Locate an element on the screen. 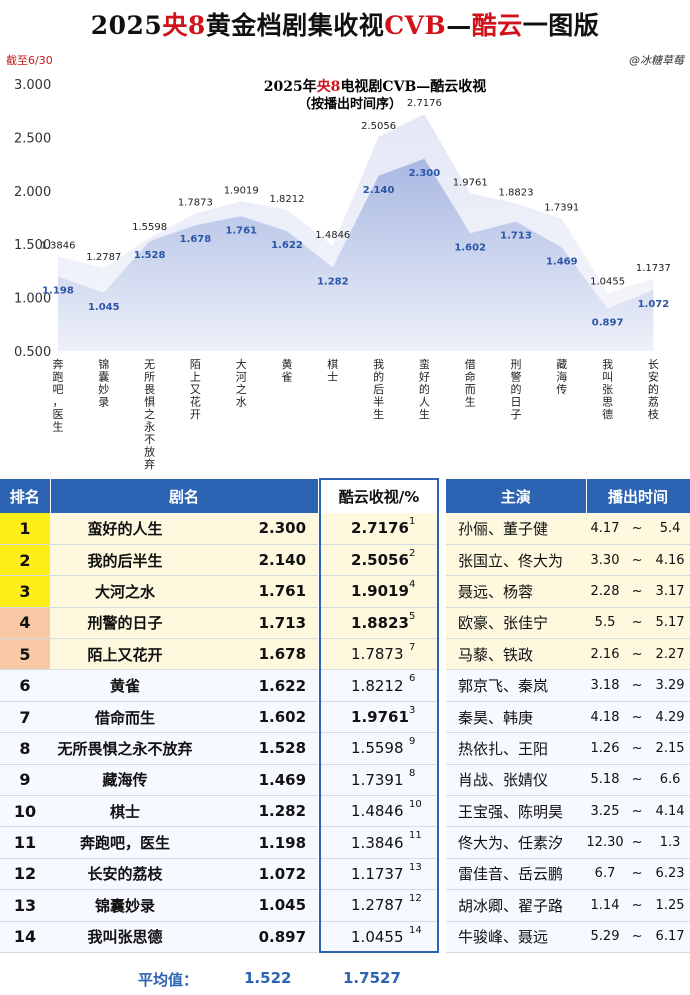  kuyun-value: 2.5056 is located at coordinates (380, 560).